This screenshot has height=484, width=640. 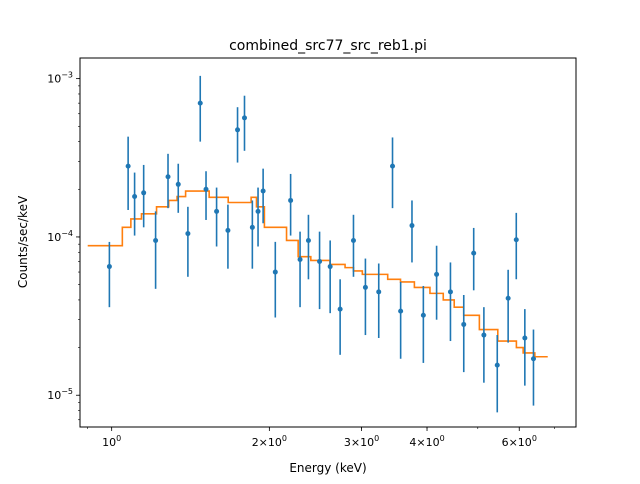 What do you see at coordinates (23, 241) in the screenshot?
I see `y-axis-label: Counts/sec/keV` at bounding box center [23, 241].